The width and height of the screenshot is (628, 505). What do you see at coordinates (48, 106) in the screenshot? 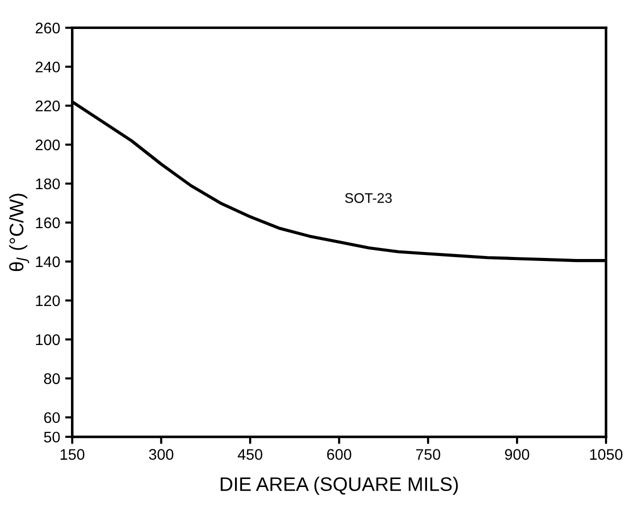
I see `y-tick-label: 220` at bounding box center [48, 106].